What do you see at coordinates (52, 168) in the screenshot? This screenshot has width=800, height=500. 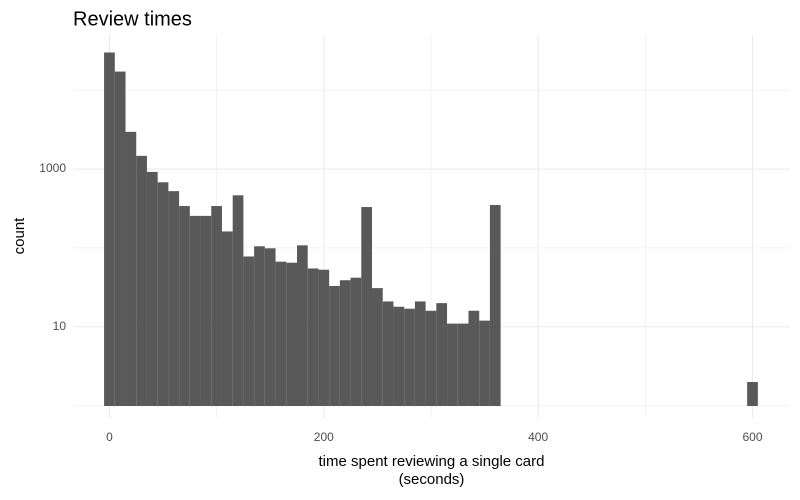 I see `y-tick-label: 1000` at bounding box center [52, 168].